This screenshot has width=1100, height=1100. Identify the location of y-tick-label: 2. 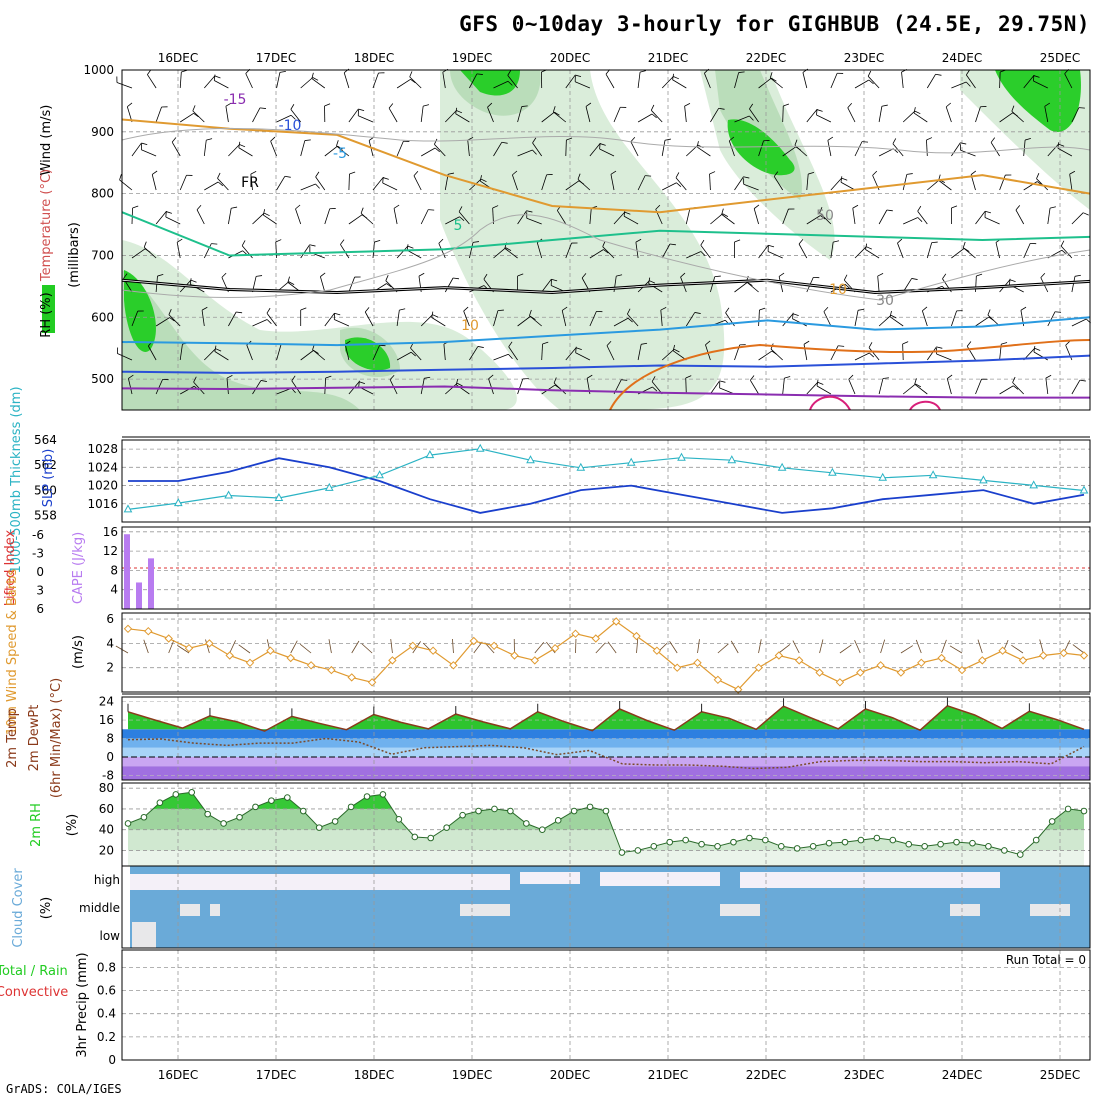
(110, 668).